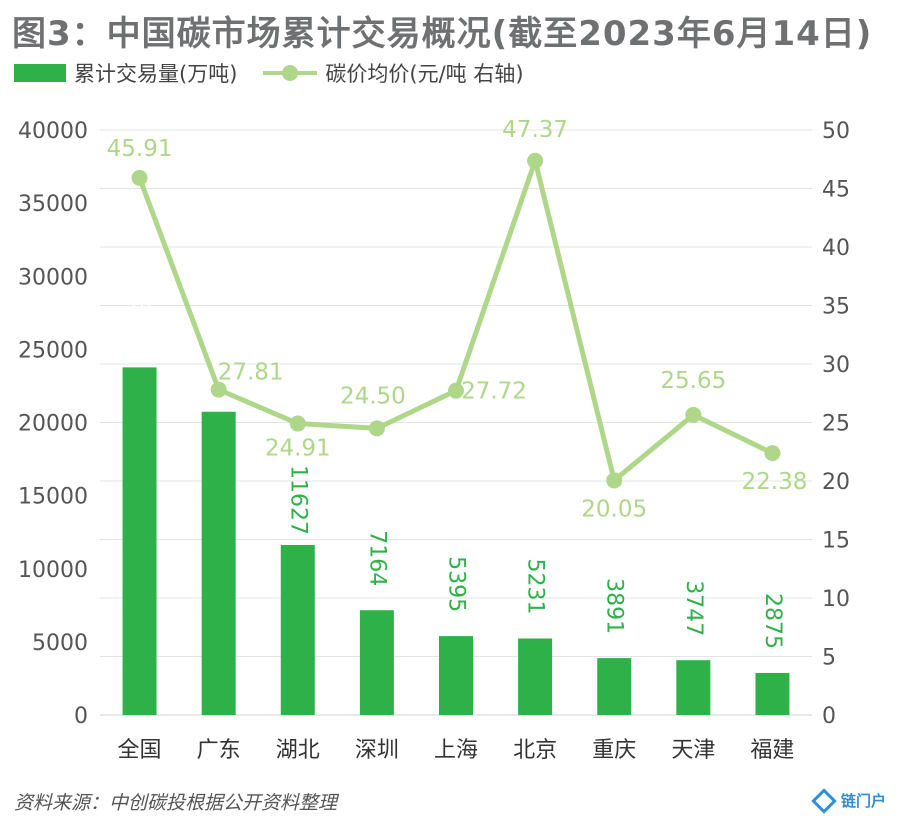 The image size is (903, 821). Describe the element at coordinates (693, 750) in the screenshot. I see `category-label: 天津` at that location.